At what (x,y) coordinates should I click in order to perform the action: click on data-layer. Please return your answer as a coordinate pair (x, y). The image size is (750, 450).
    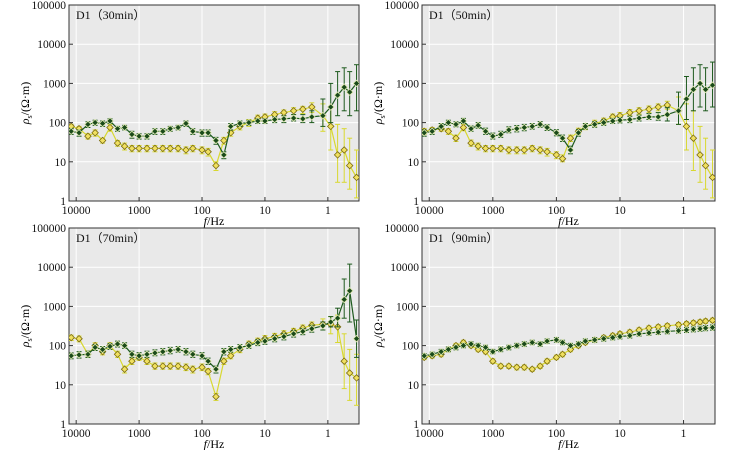
    Looking at the image, I should click on (214, 334).